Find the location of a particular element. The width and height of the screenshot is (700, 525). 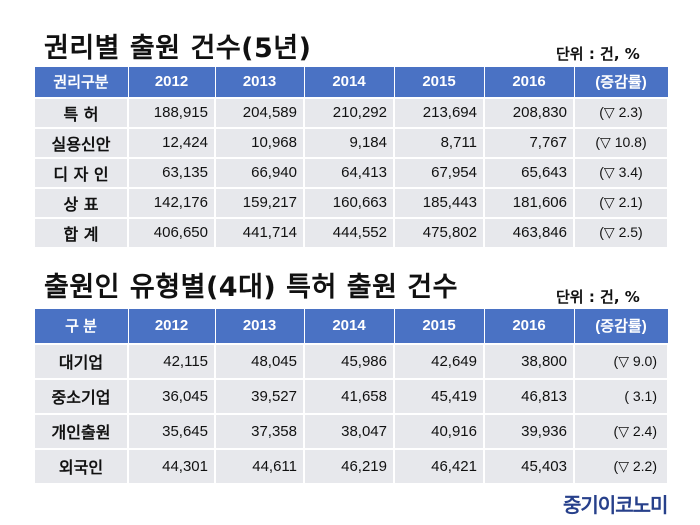

table1-header-row: 권리구분 2012 2013 2014 2015 2016 (증감률) is located at coordinates (351, 82).